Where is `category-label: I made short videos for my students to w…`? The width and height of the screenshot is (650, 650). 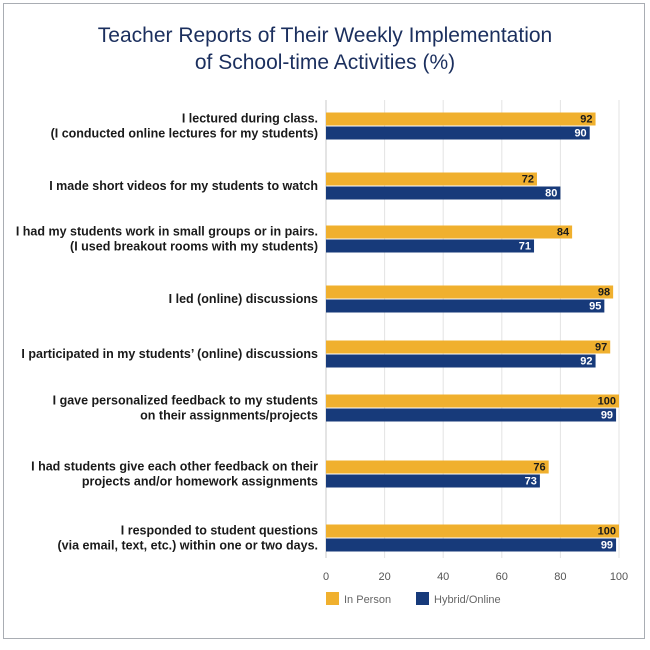
category-label: I made short videos for my students to w… is located at coordinates (183, 186).